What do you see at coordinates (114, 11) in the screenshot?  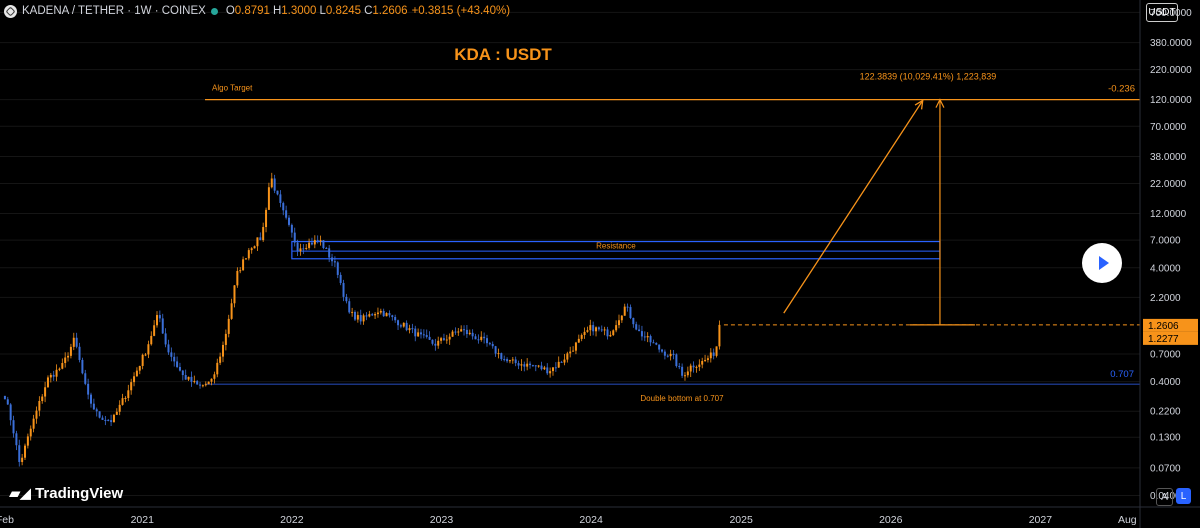 I see `symbol-title: KADENA / TETHER · 1W · COINEX` at bounding box center [114, 11].